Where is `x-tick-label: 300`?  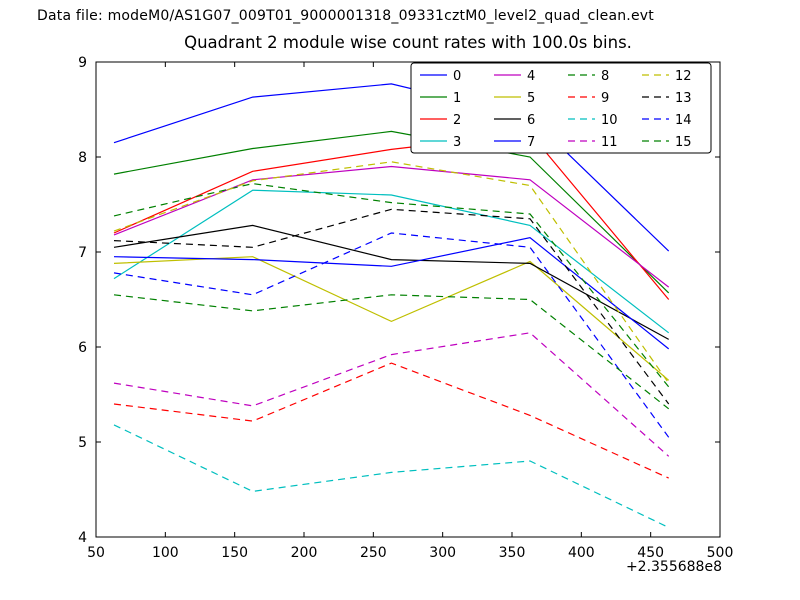 x-tick-label: 300 is located at coordinates (442, 553).